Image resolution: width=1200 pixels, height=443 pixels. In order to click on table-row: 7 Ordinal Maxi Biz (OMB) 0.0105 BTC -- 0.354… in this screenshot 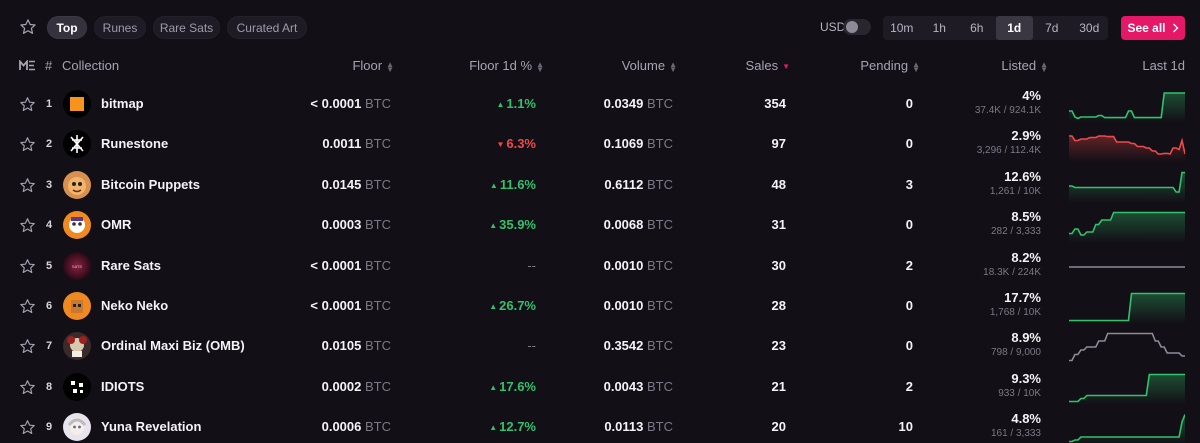, I will do `click(600, 347)`.